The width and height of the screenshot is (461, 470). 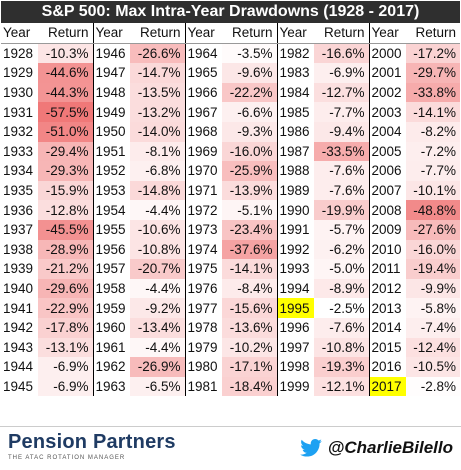 What do you see at coordinates (295, 269) in the screenshot?
I see `year-cell: 1993` at bounding box center [295, 269].